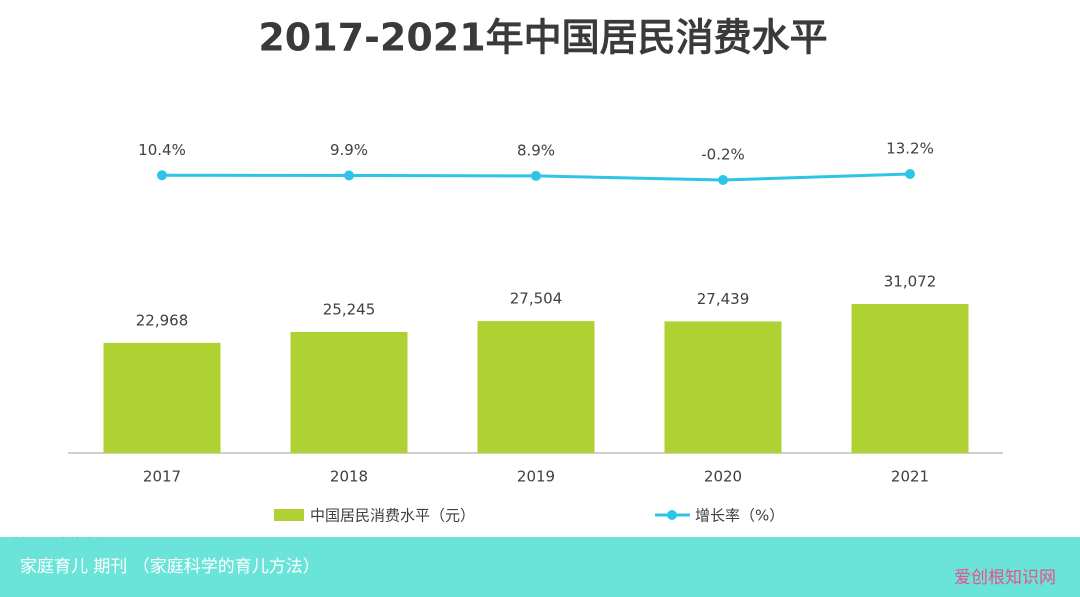 The image size is (1080, 597). Describe the element at coordinates (170, 567) in the screenshot. I see `banner-text: 家庭育儿 期刊 （家庭科学的育儿方法）` at that location.